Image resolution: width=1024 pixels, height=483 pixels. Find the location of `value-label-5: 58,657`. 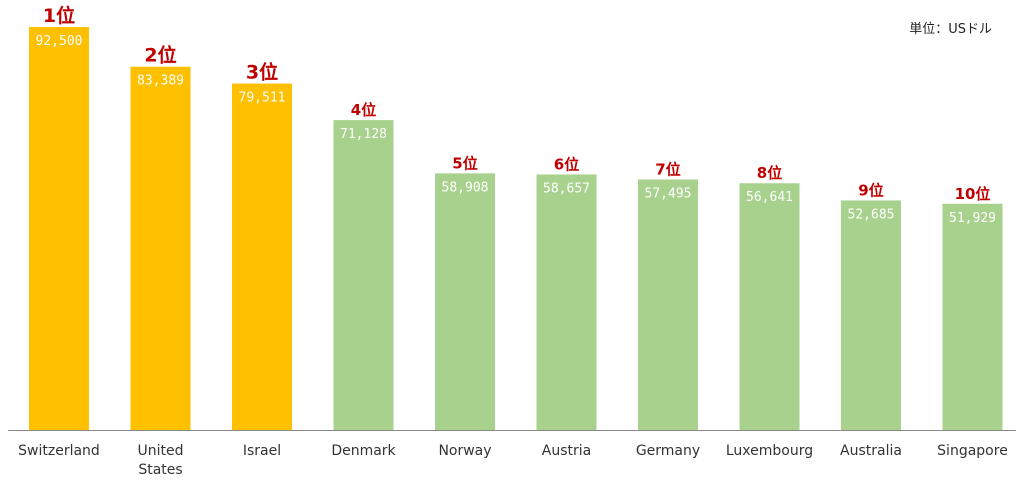

value-label-5: 58,657 is located at coordinates (566, 188).